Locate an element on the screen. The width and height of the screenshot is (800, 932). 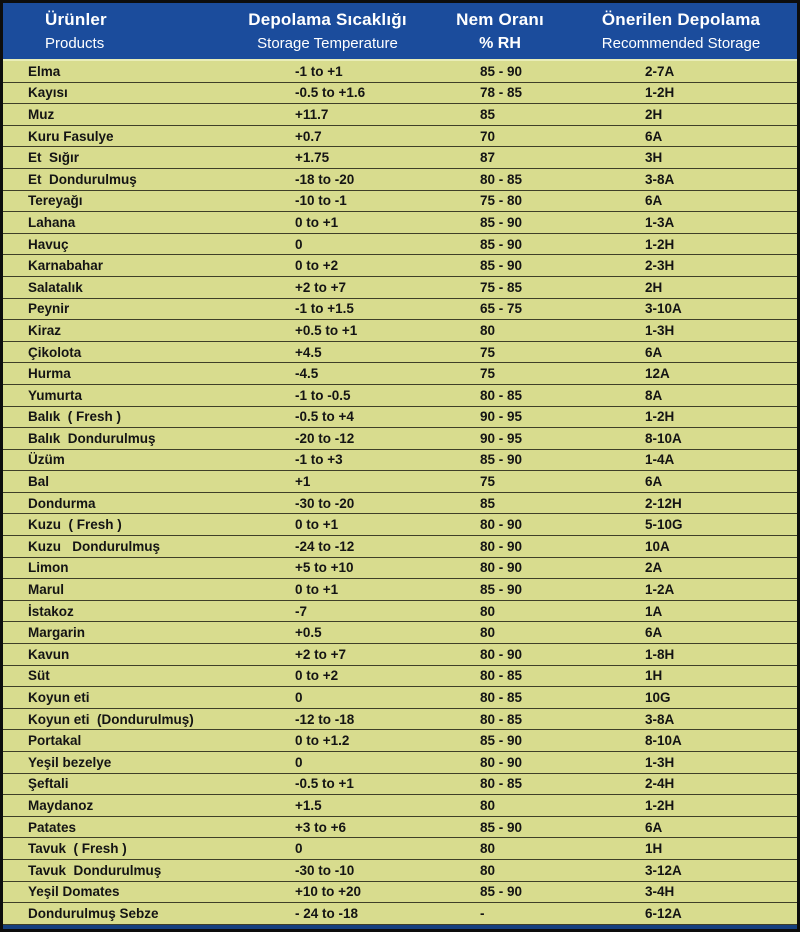
temperature-cell: -1 to -0.5 is located at coordinates (323, 395).